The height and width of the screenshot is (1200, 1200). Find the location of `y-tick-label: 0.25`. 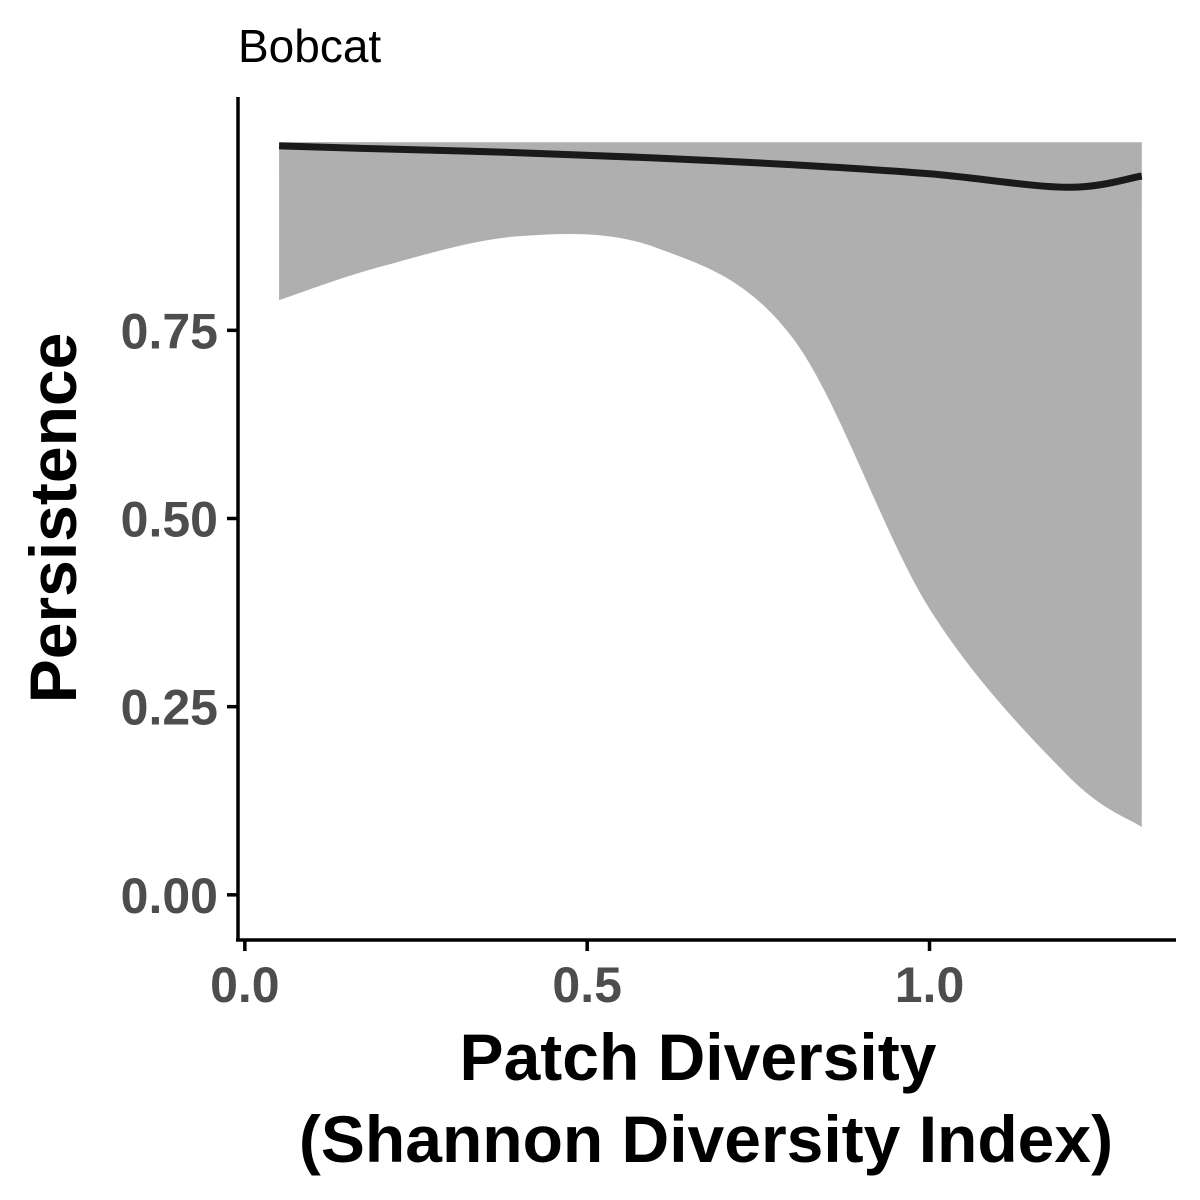

y-tick-label: 0.25 is located at coordinates (169, 708).